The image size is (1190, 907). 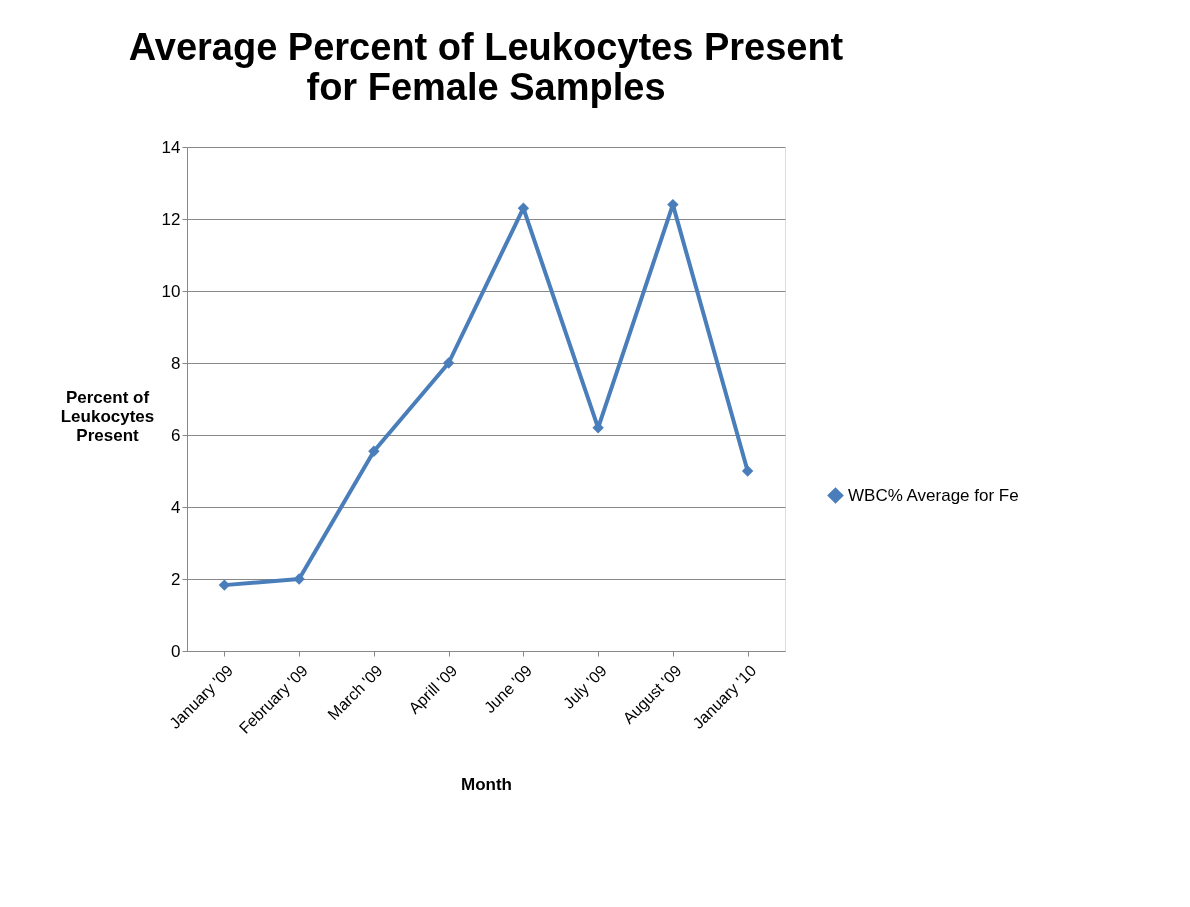 What do you see at coordinates (486, 67) in the screenshot?
I see `chart-title: Average Percent of Leukocytes Present for Female Samples` at bounding box center [486, 67].